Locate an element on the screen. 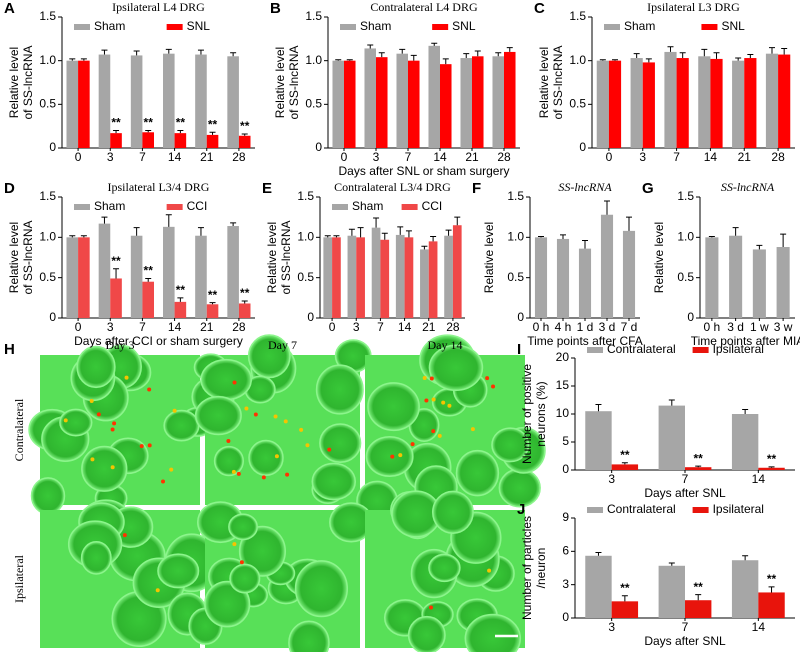  legend-label: Sham is located at coordinates (109, 206).